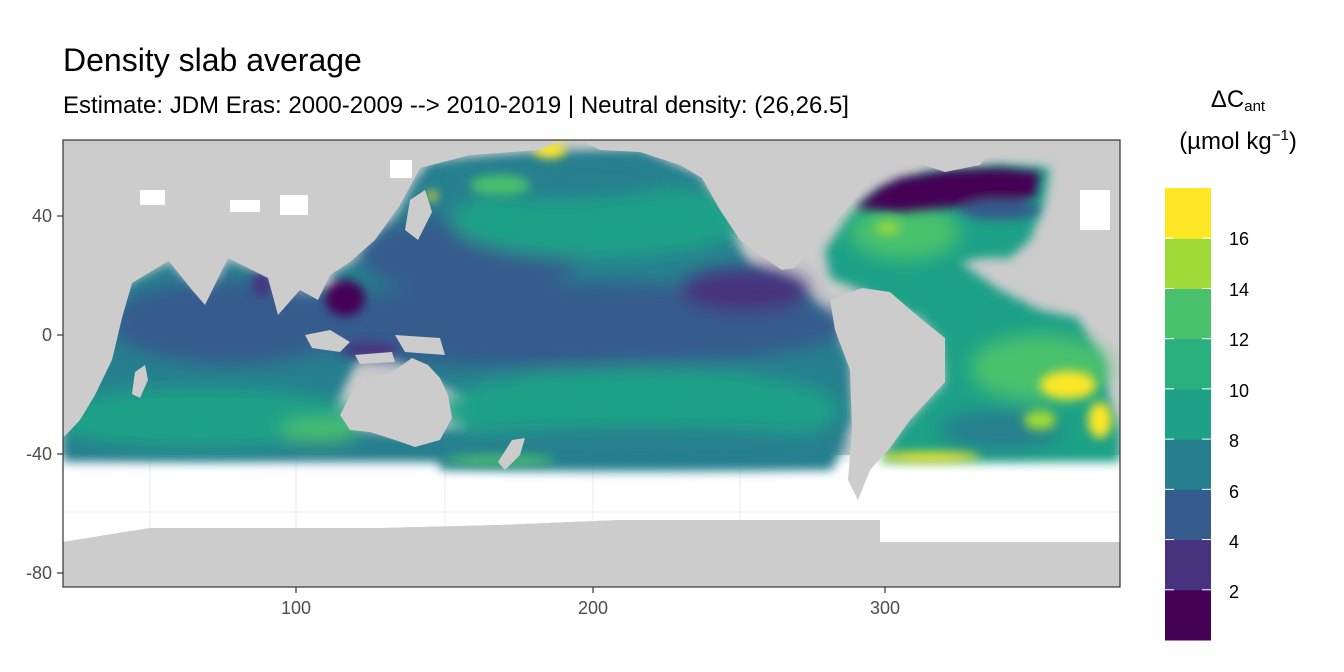 Image resolution: width=1344 pixels, height=672 pixels. Describe the element at coordinates (39, 573) in the screenshot. I see `y-tick-label: -80` at that location.